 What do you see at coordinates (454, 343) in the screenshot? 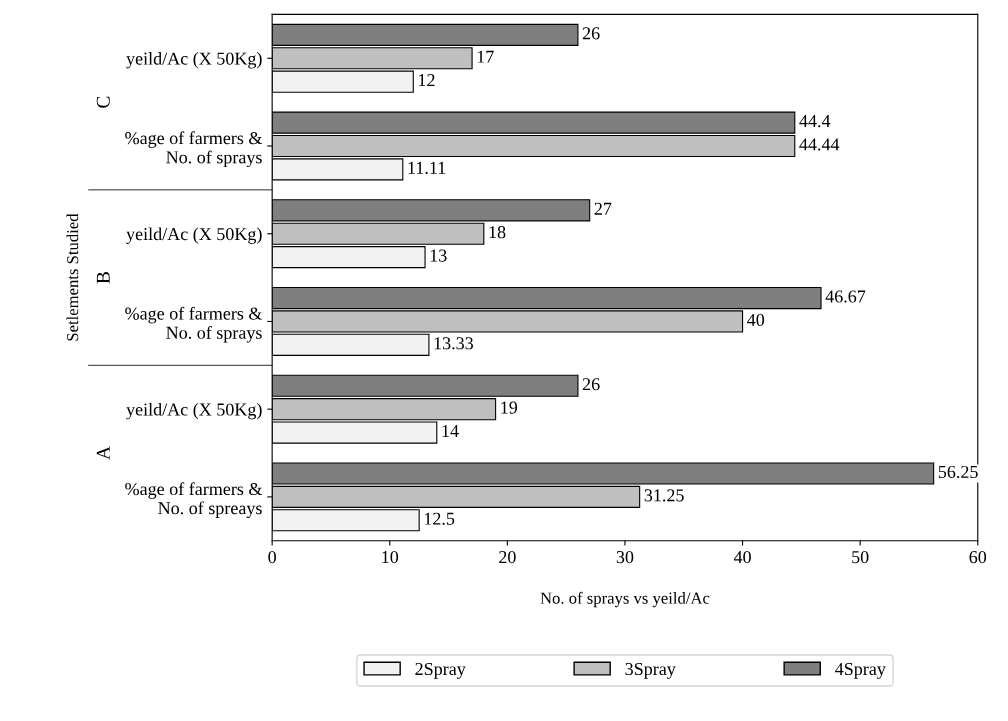
I see `data-label: 13.33` at bounding box center [454, 343].